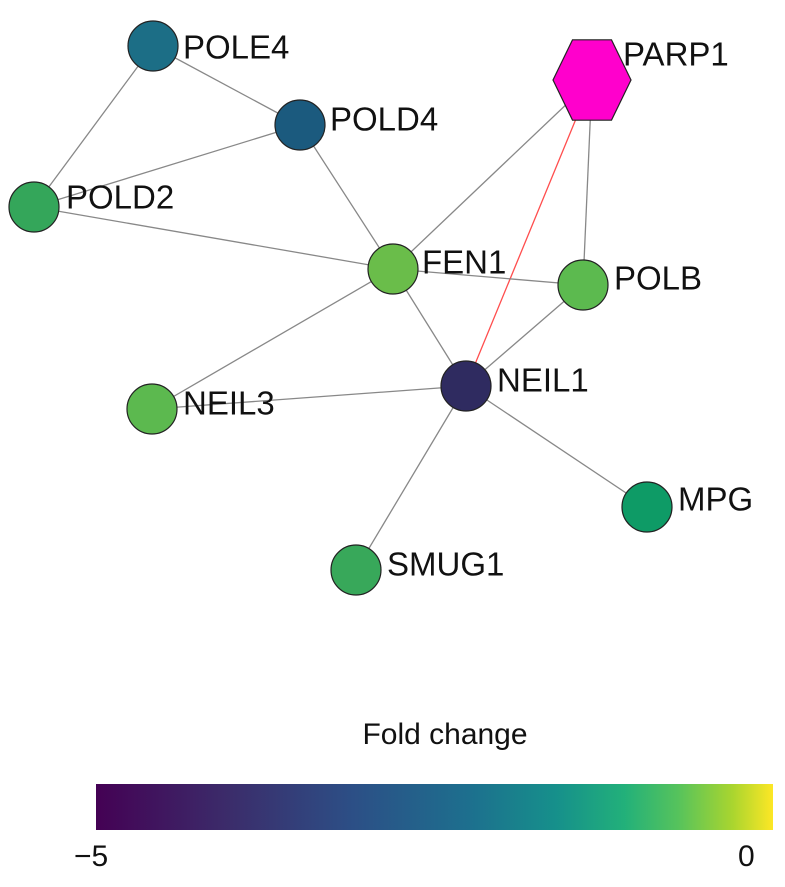  Describe the element at coordinates (583, 285) in the screenshot. I see `node-polb` at that location.